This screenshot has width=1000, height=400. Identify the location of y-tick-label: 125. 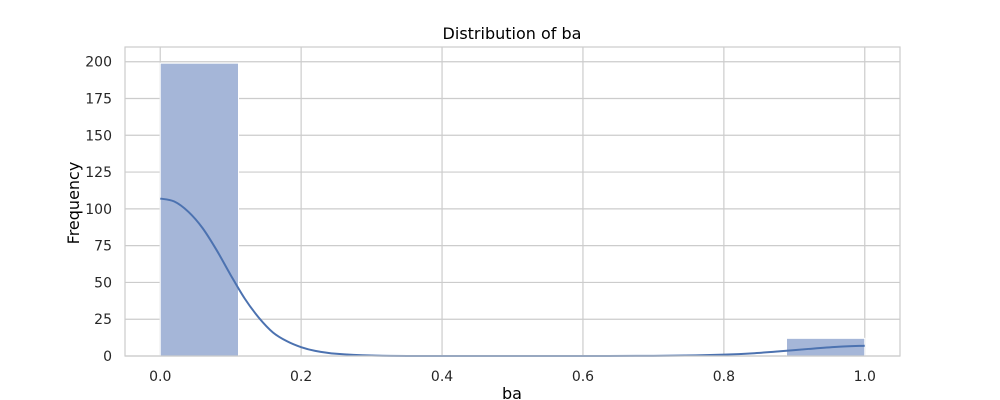
(98, 173).